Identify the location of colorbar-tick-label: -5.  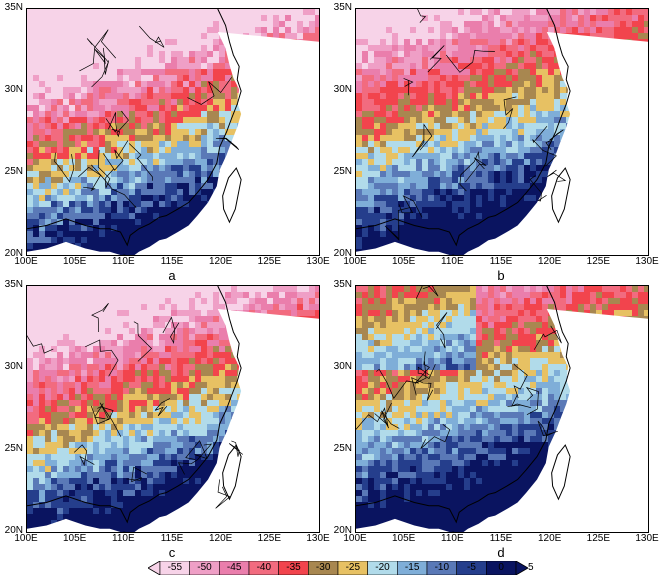
(471, 567).